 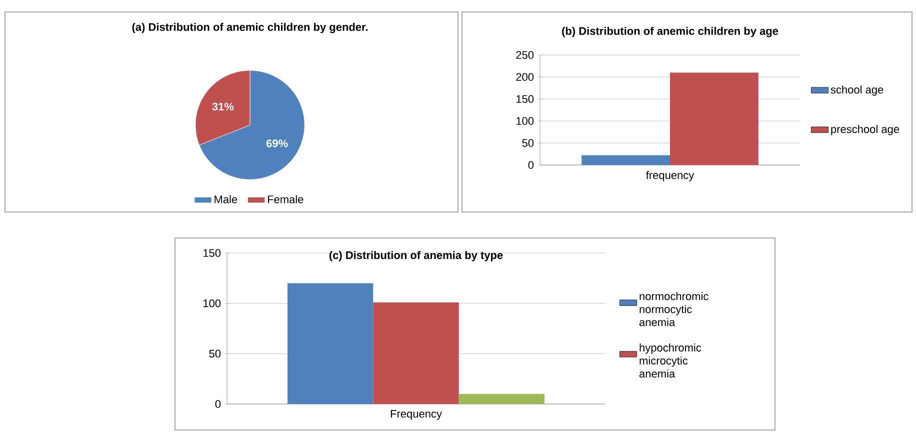 I want to click on chart-title: (b) Distribution of anemic children by age, so click(x=670, y=32).